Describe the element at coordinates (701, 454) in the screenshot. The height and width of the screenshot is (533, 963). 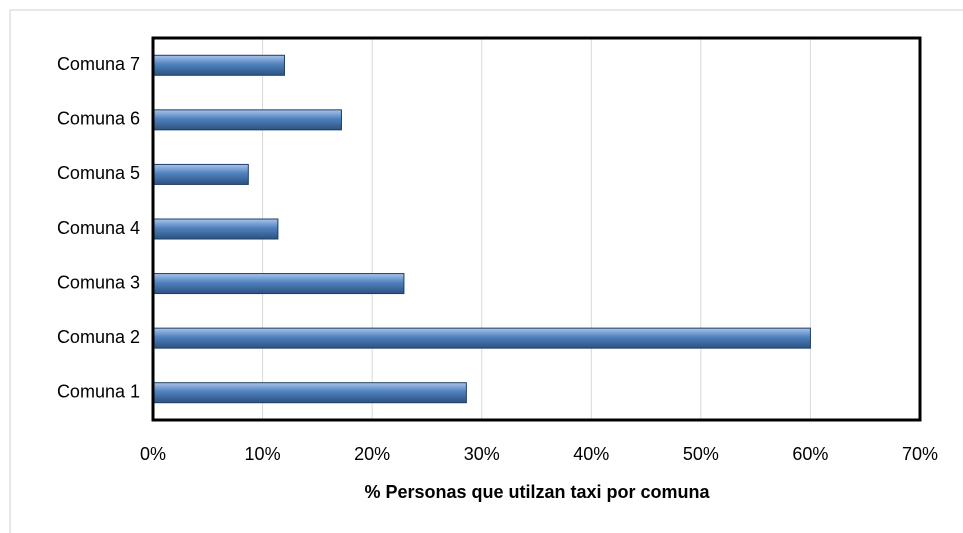
I see `x-tick-label: 50%` at that location.